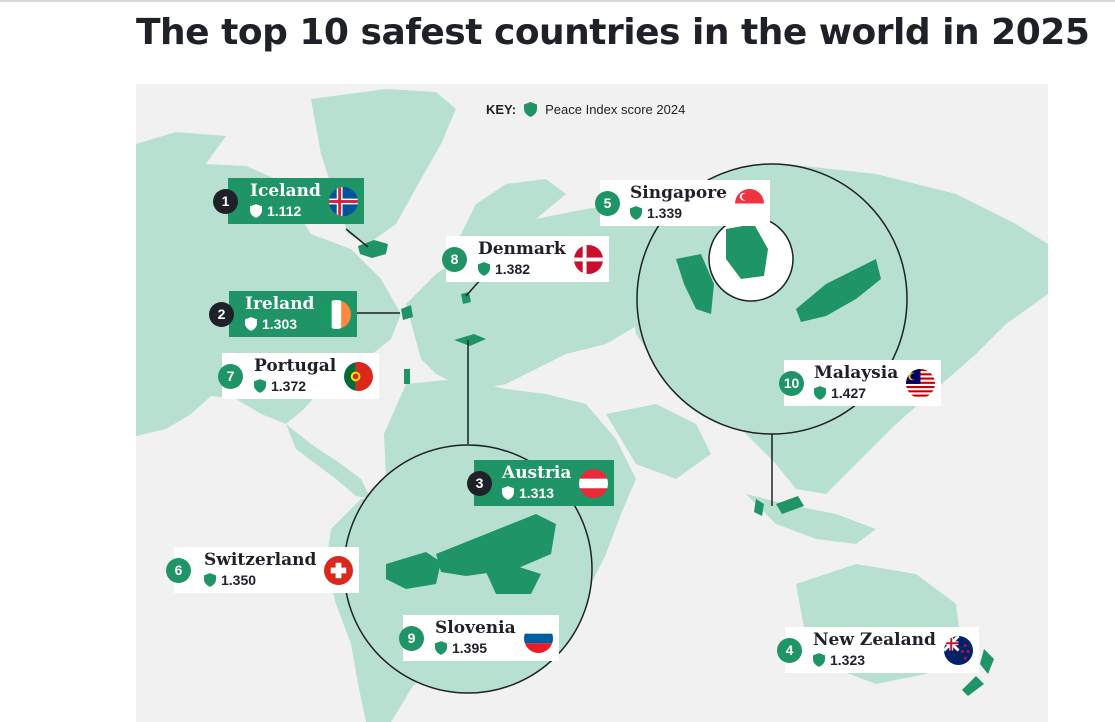  I want to click on portugal-flag, so click(359, 376).